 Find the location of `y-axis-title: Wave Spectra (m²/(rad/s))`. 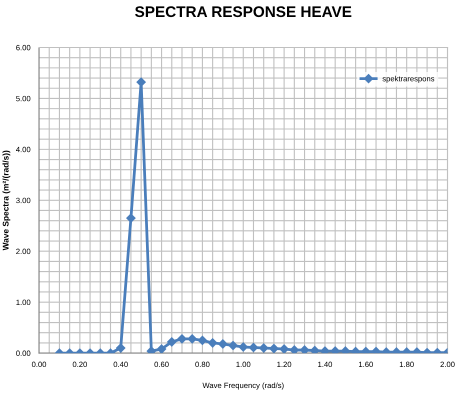

y-axis-title: Wave Spectra (m²/(rad/s)) is located at coordinates (6, 200).